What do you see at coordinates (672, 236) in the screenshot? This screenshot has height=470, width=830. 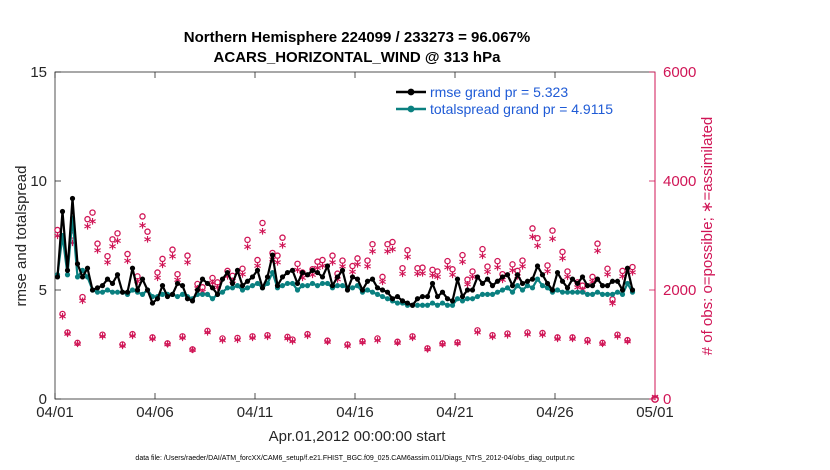 I see `y-axis-right: 0 2000 4000 6000` at bounding box center [672, 236].